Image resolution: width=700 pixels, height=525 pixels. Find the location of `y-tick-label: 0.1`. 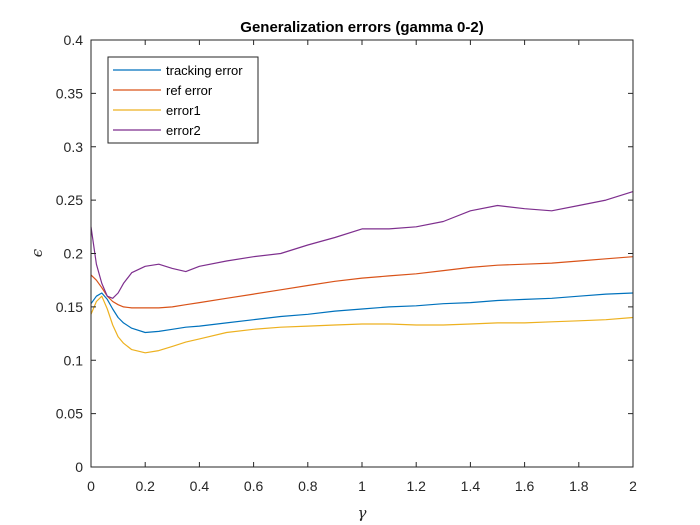

y-tick-label: 0.1 is located at coordinates (74, 360).